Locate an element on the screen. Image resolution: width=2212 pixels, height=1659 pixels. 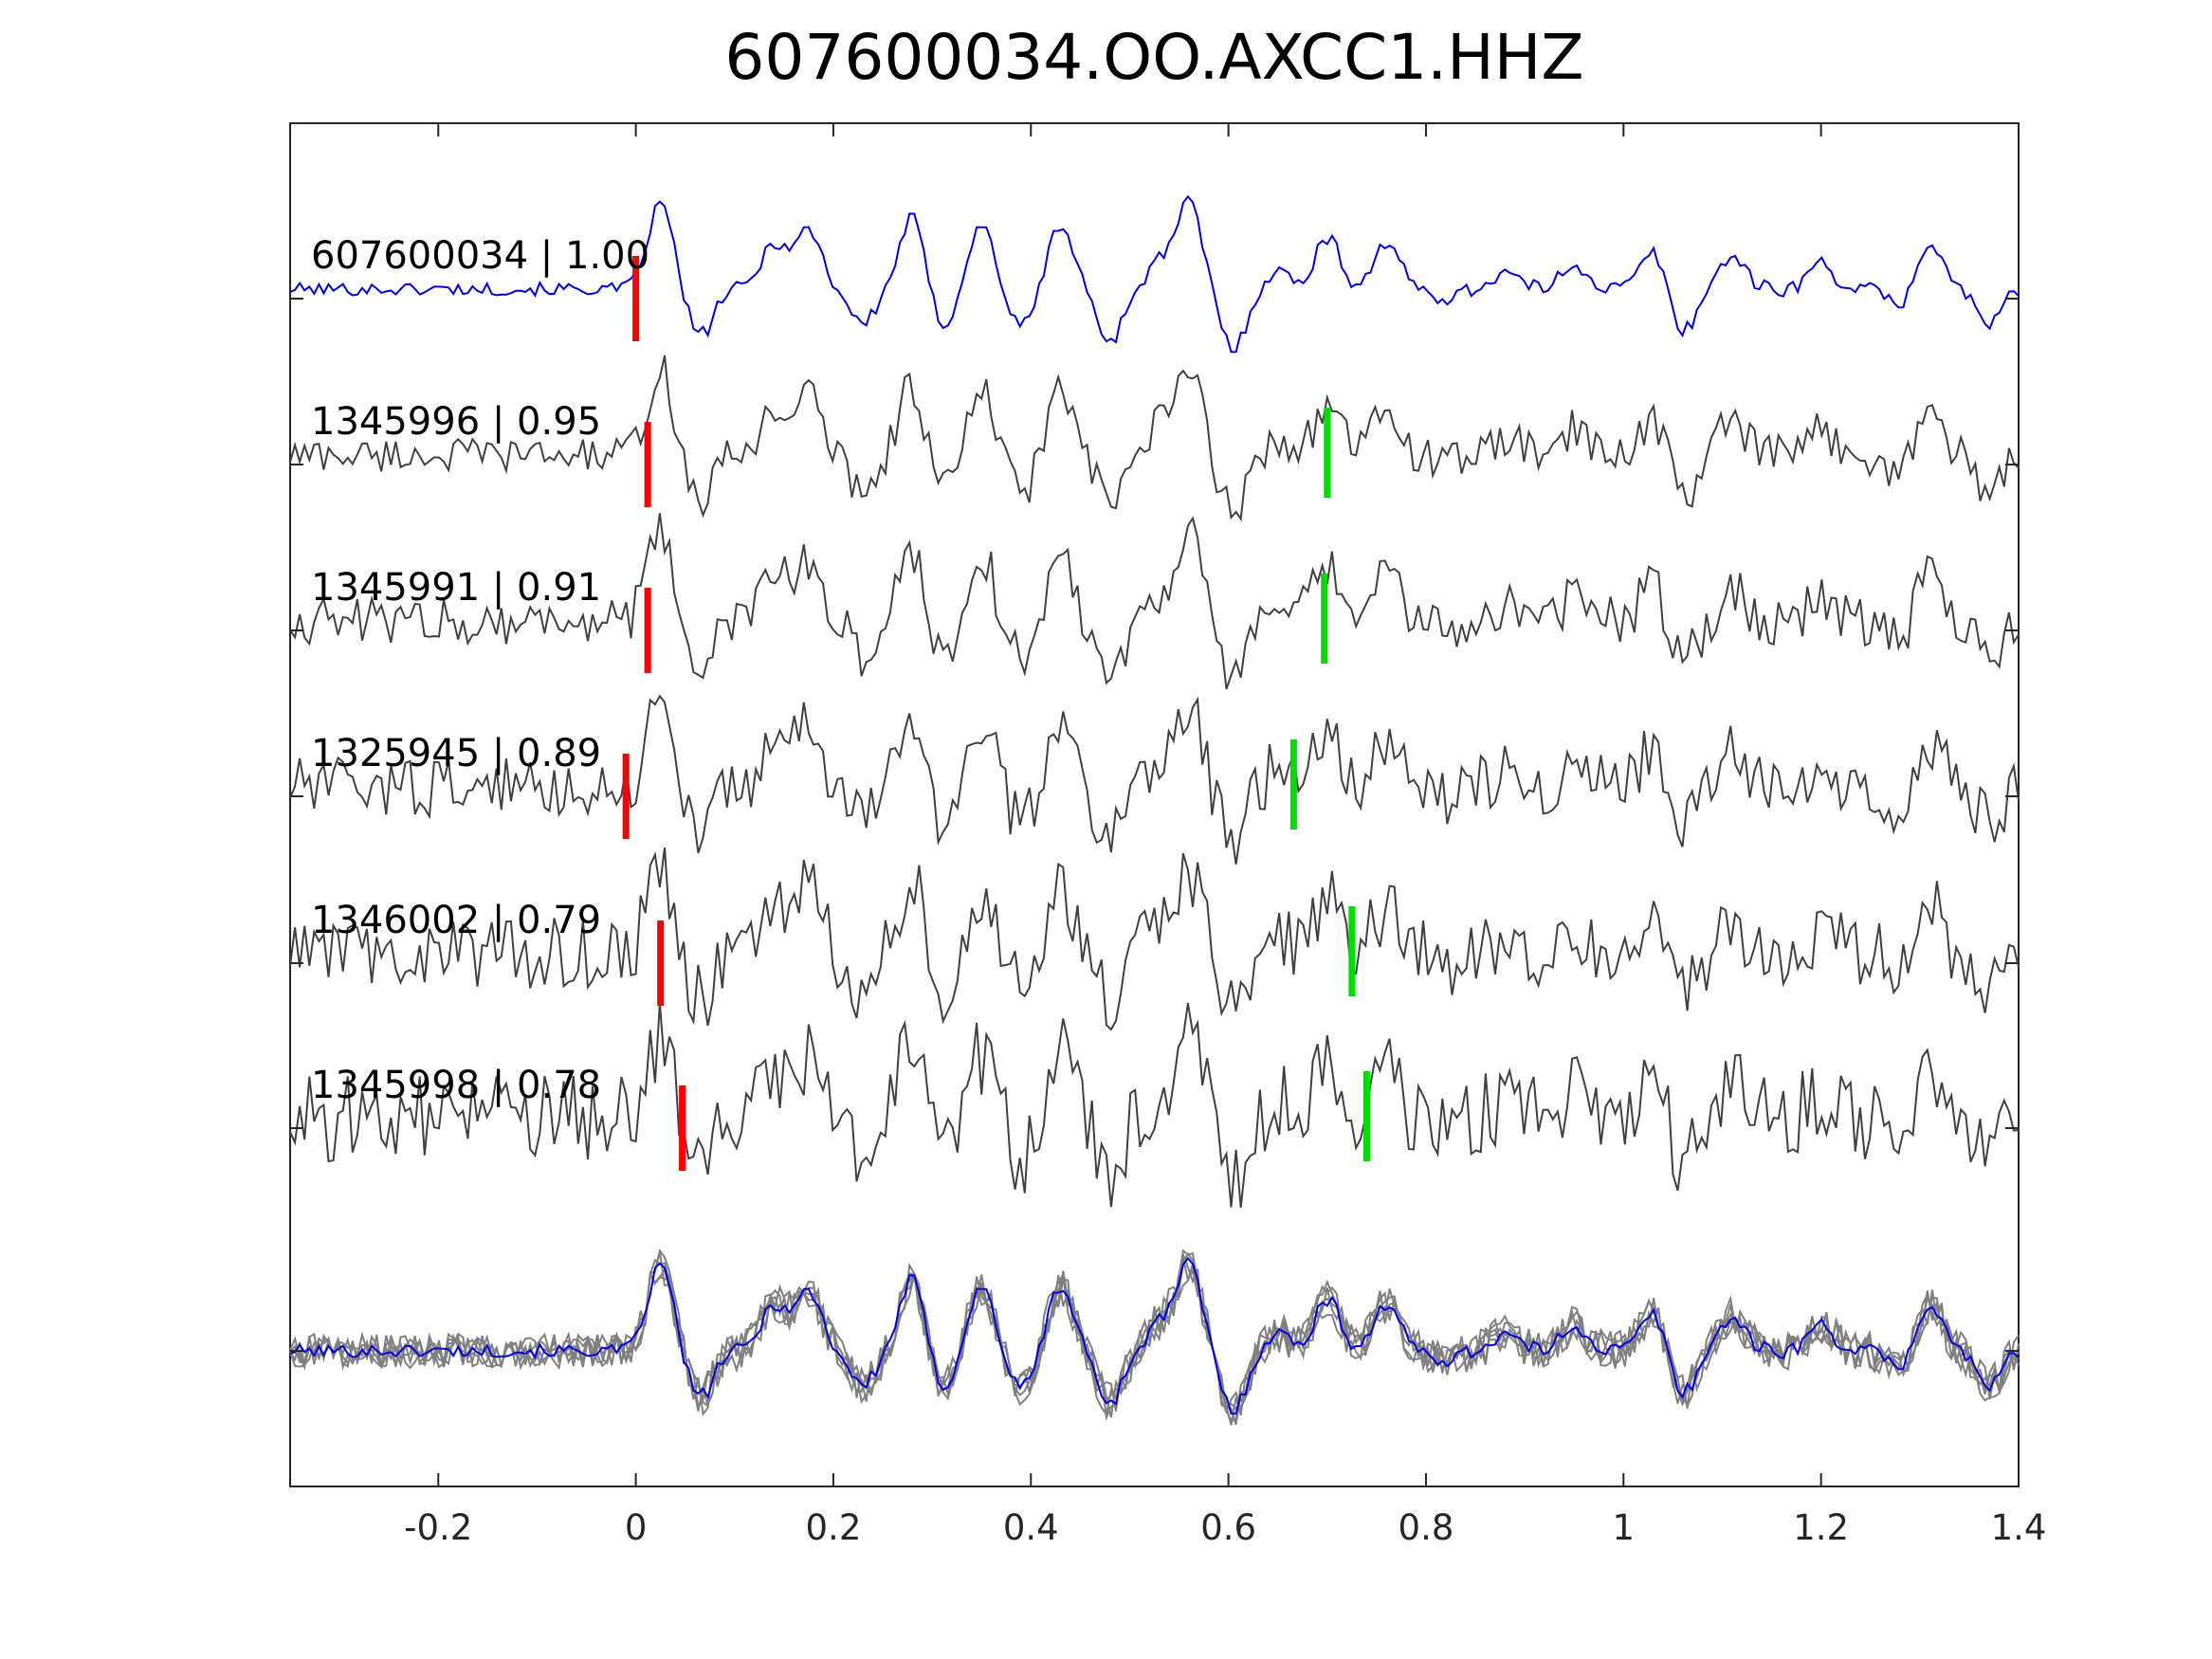
trace-label: 607600034 | 1.00 is located at coordinates (480, 256).